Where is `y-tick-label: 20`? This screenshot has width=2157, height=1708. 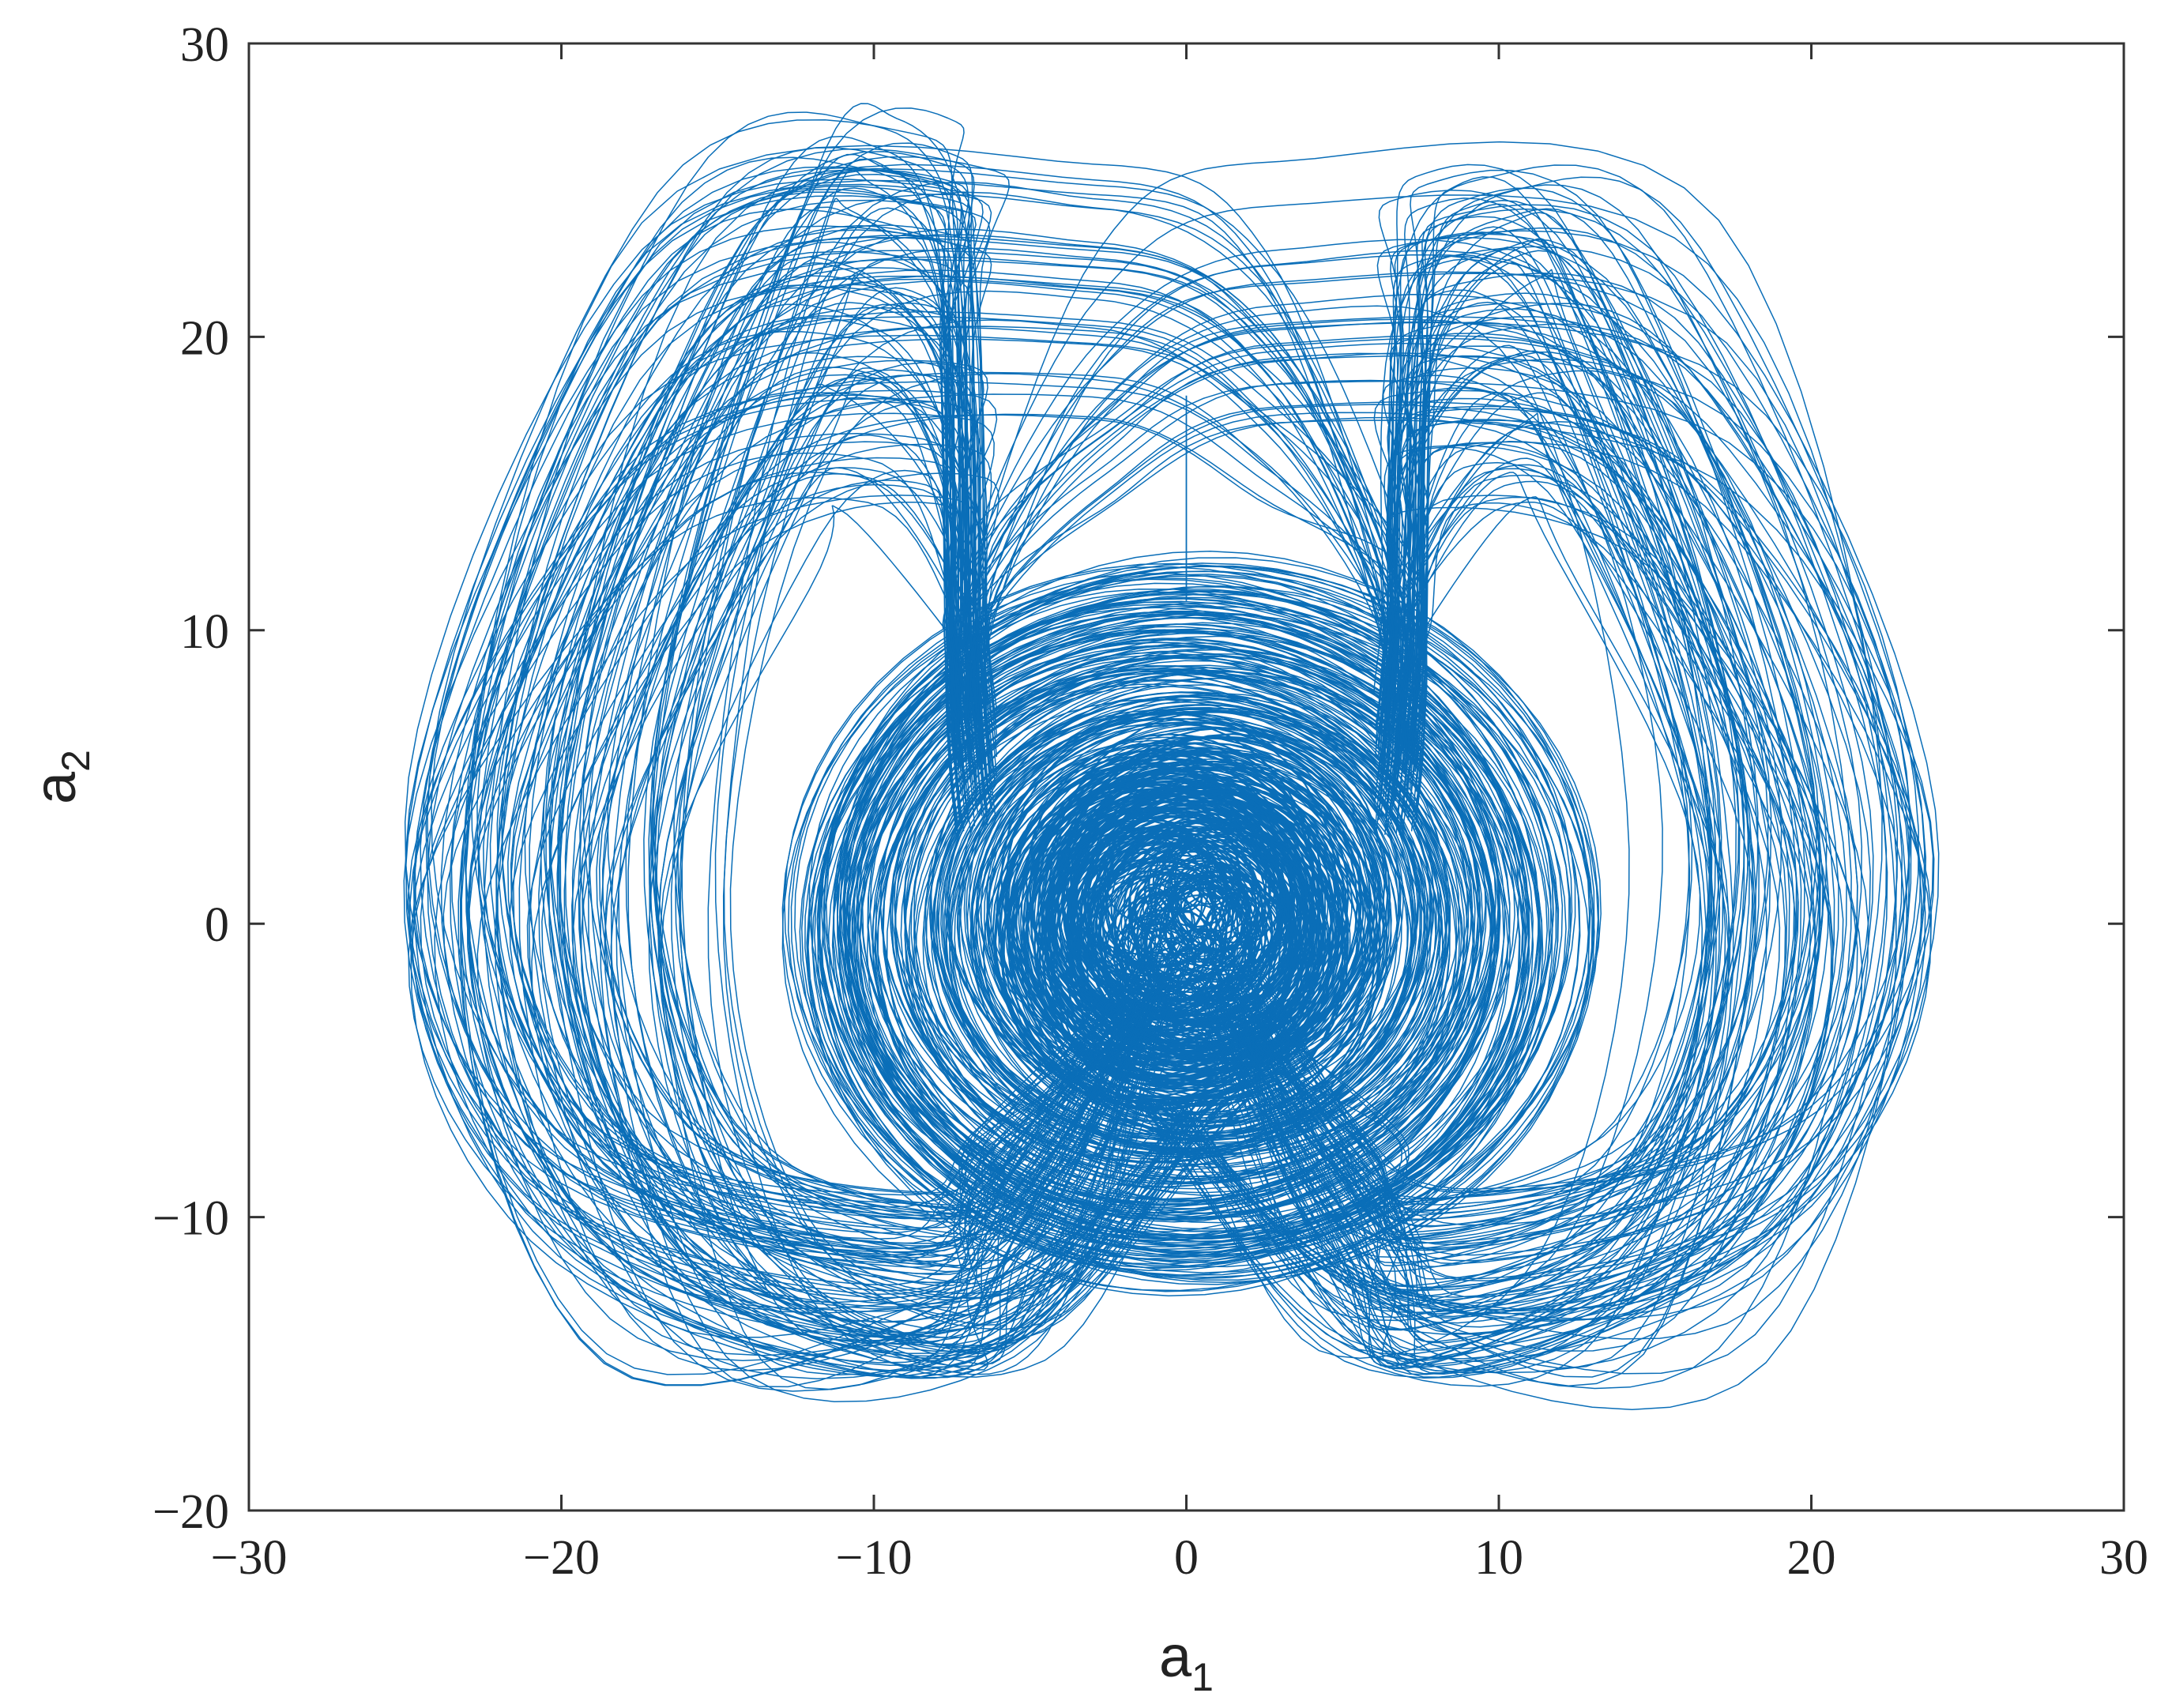
y-tick-label: 20 is located at coordinates (204, 338).